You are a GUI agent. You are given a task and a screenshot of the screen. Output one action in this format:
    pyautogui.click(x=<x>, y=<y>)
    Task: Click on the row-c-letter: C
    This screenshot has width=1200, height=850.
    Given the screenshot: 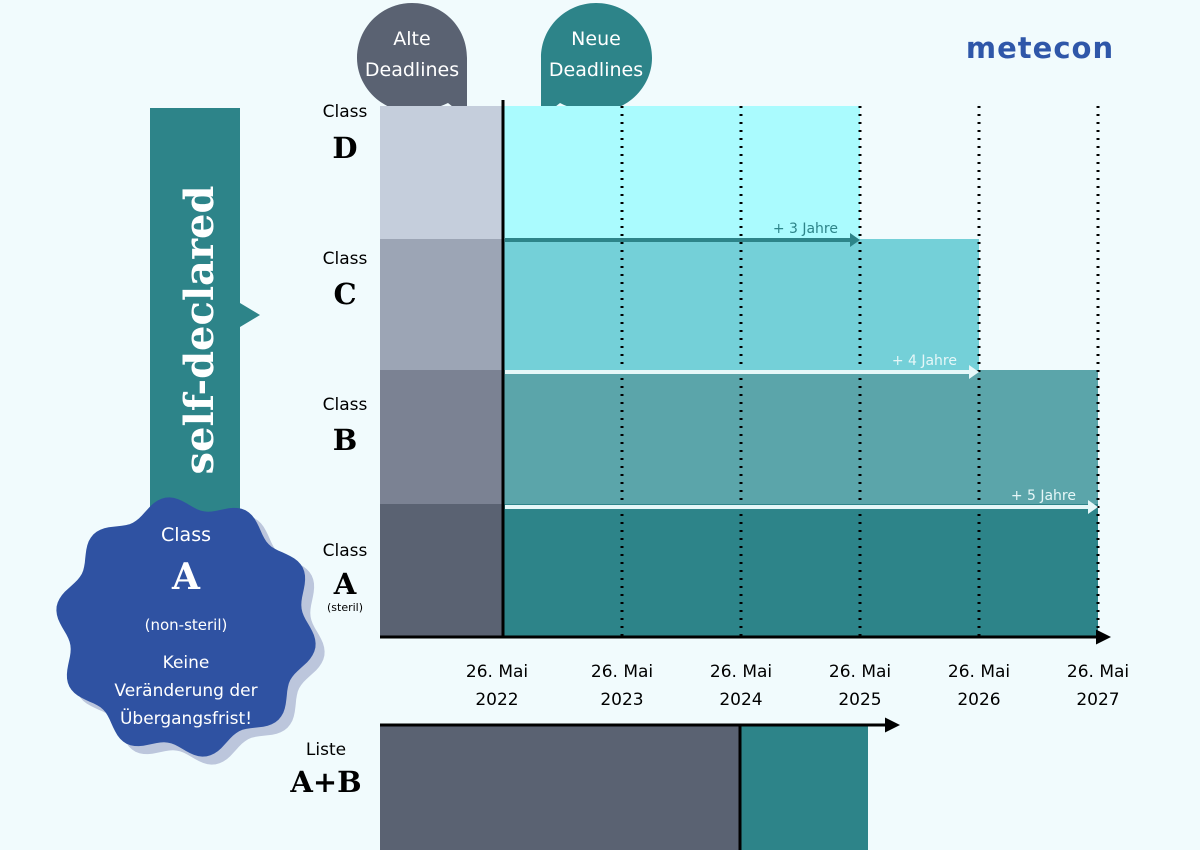 What is the action you would take?
    pyautogui.click(x=344, y=294)
    